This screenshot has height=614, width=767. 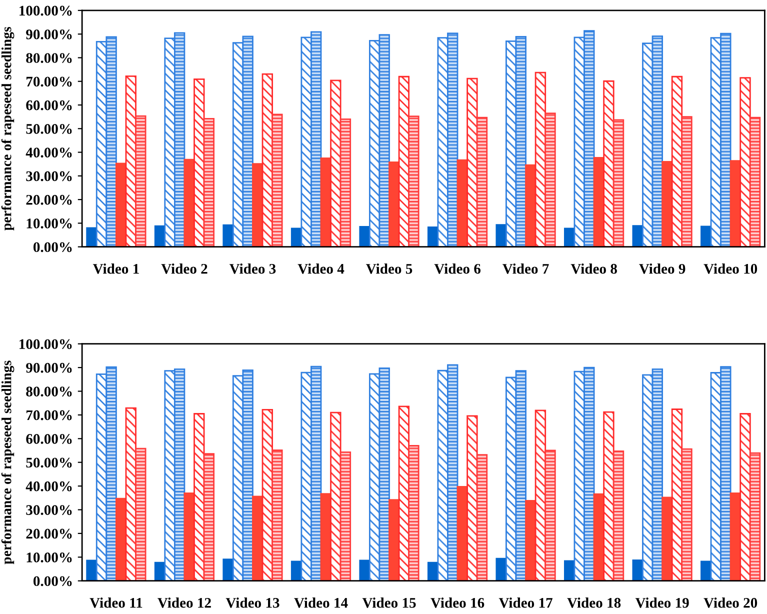 What do you see at coordinates (593, 268) in the screenshot?
I see `x-tick-label: Video 8` at bounding box center [593, 268].